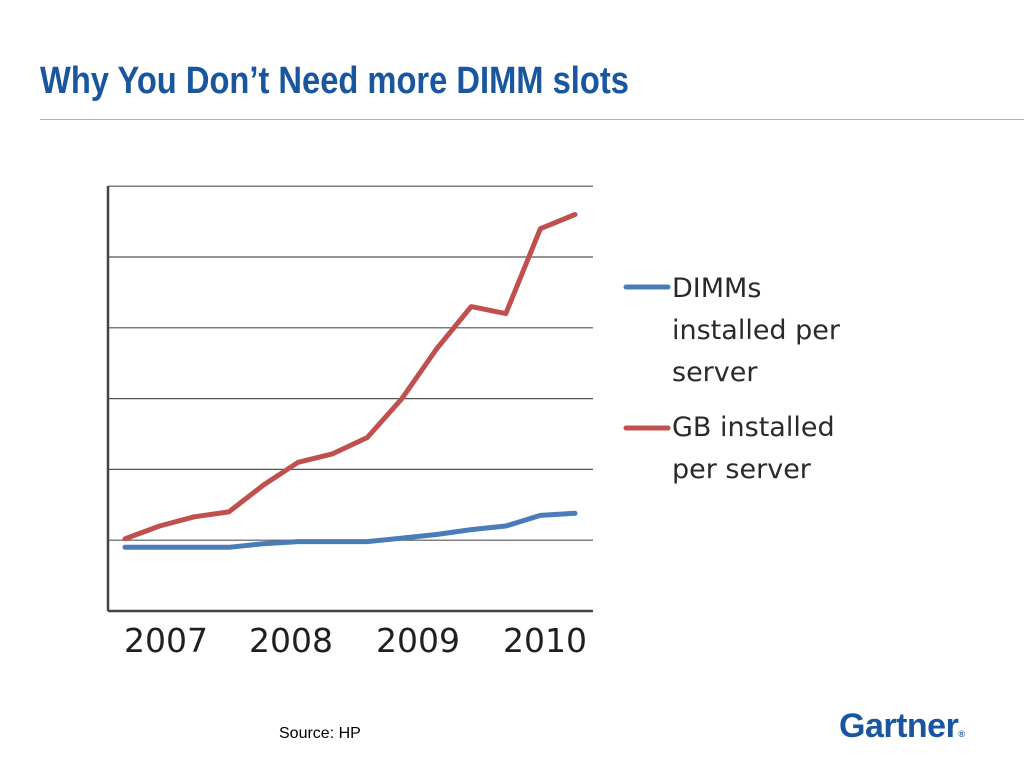  What do you see at coordinates (418, 640) in the screenshot?
I see `x-tick-label-2009: 2009` at bounding box center [418, 640].